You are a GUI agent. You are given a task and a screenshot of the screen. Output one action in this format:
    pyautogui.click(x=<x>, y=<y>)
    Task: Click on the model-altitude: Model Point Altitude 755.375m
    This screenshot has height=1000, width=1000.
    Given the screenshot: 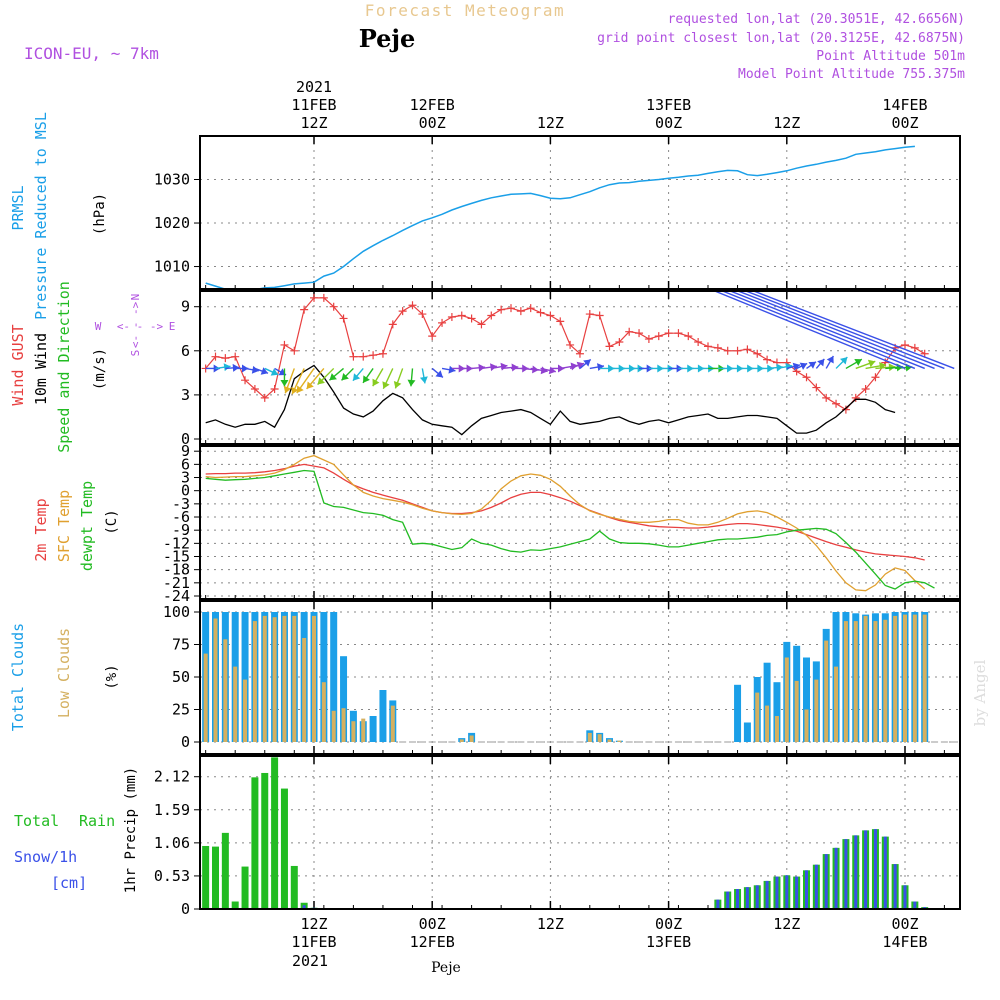 What is the action you would take?
    pyautogui.click(x=851, y=74)
    